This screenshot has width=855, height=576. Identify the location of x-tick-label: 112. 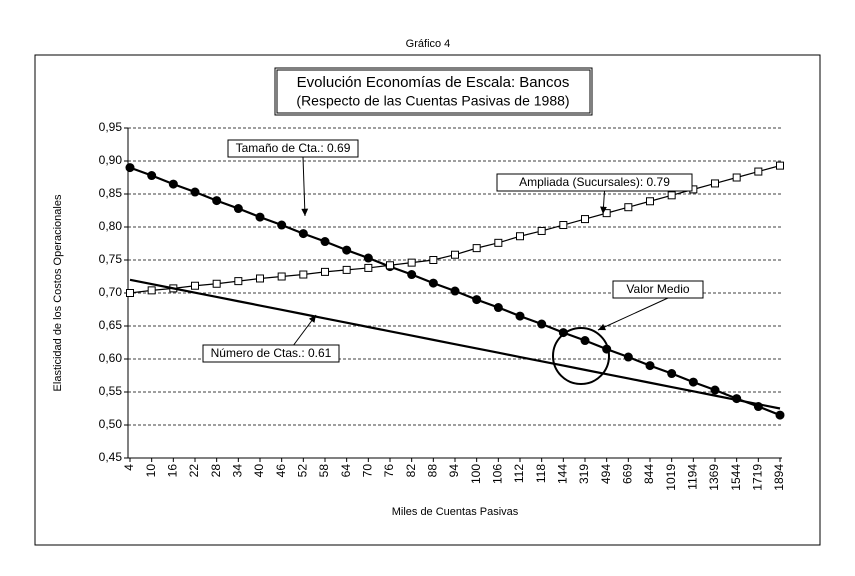
(519, 473).